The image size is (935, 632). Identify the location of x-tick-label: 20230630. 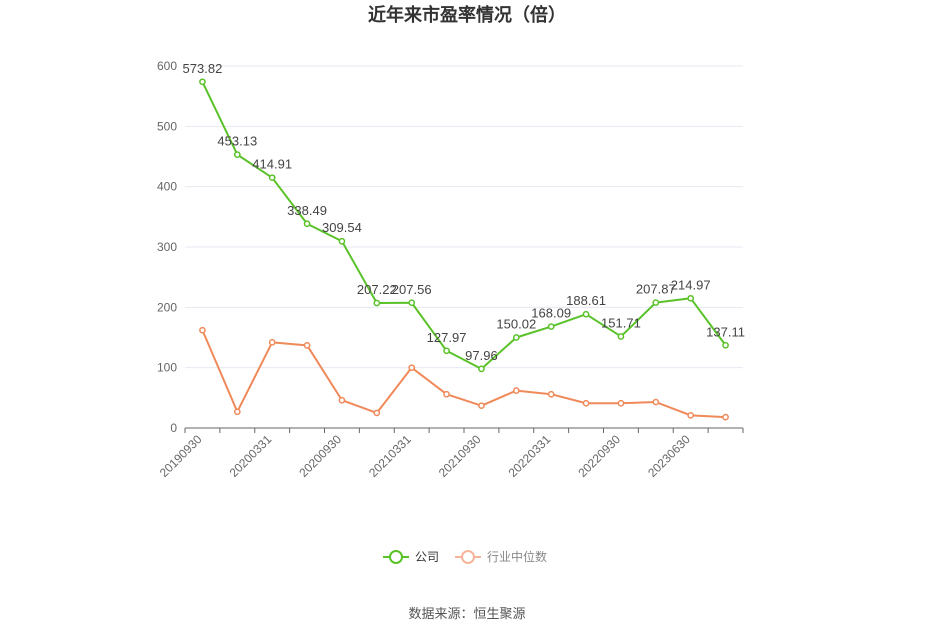
(669, 456).